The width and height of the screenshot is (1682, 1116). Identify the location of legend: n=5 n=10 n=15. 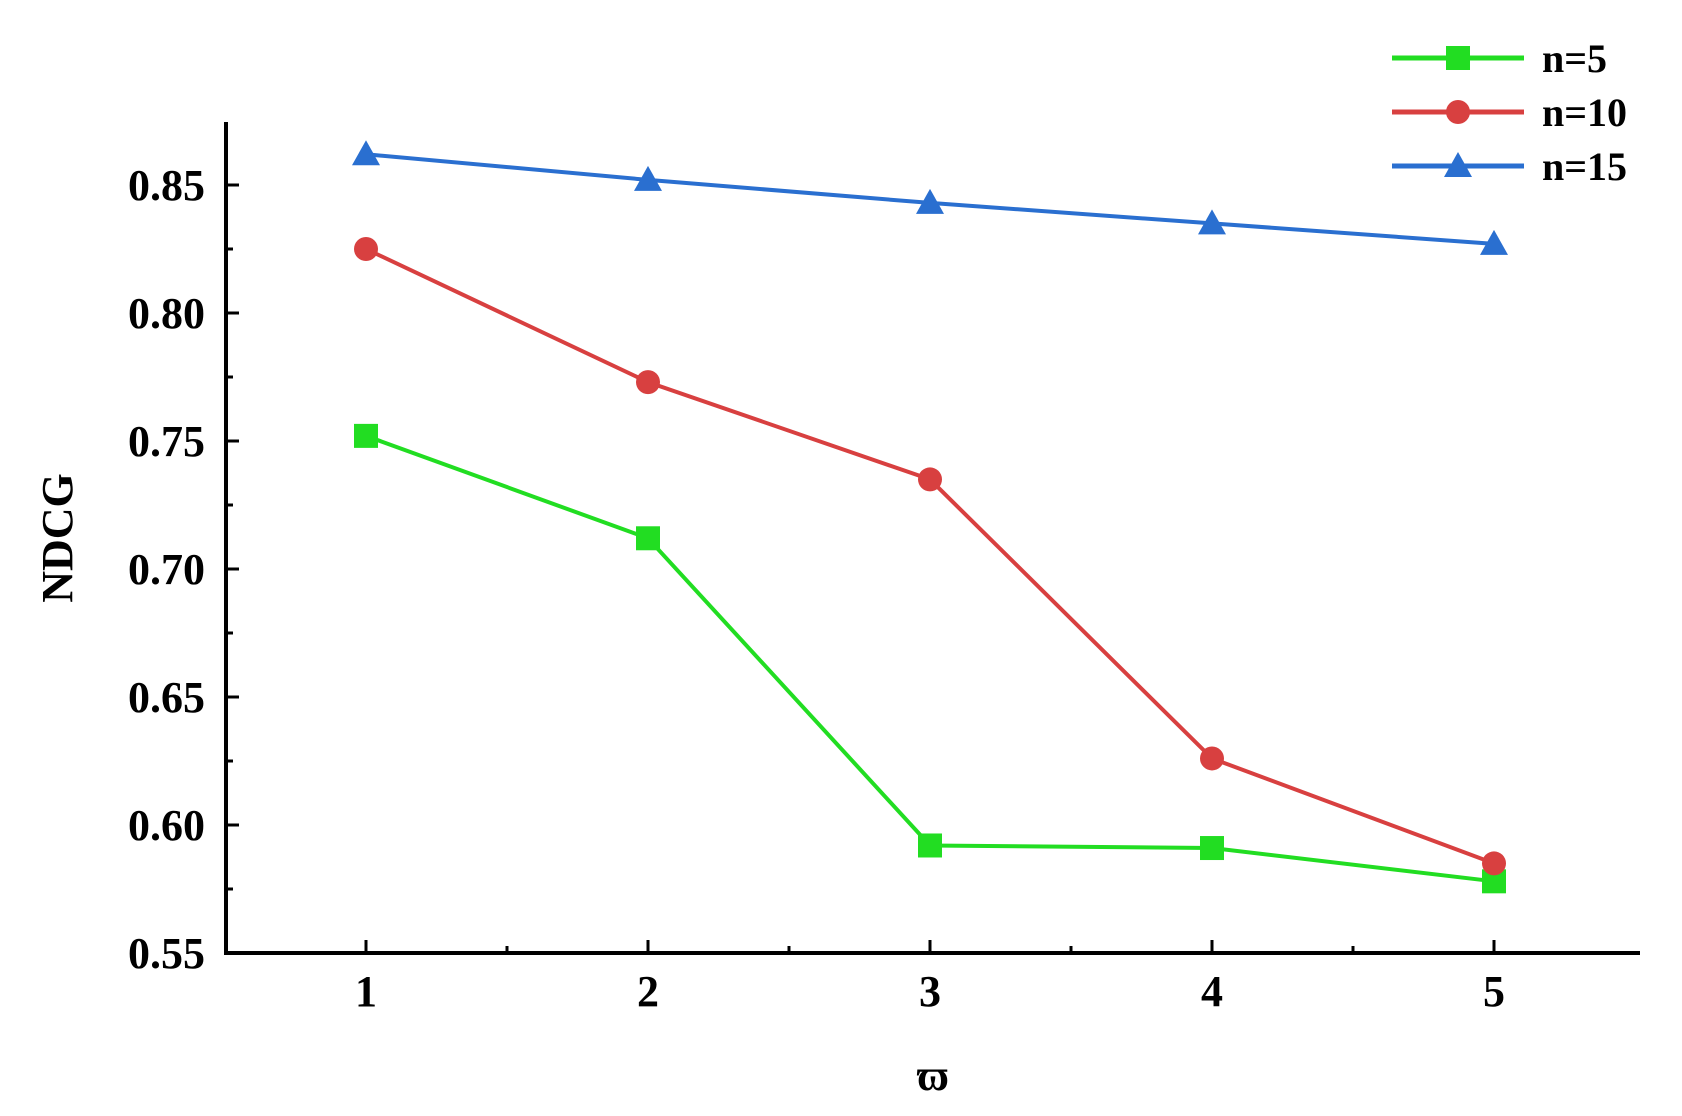
(1509, 112).